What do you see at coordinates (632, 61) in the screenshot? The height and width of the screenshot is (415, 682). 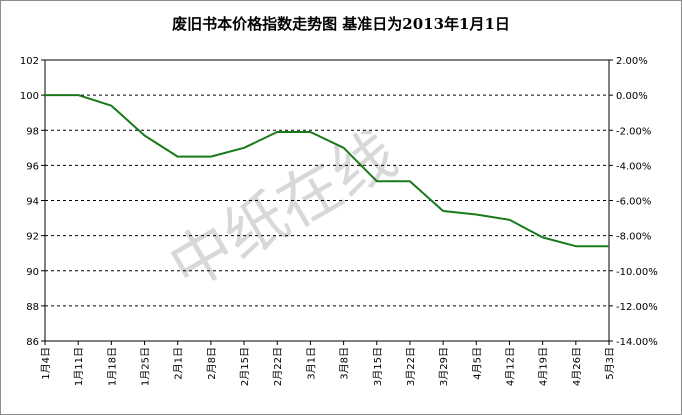 I see `y2-tick-label: 2.00%` at bounding box center [632, 61].